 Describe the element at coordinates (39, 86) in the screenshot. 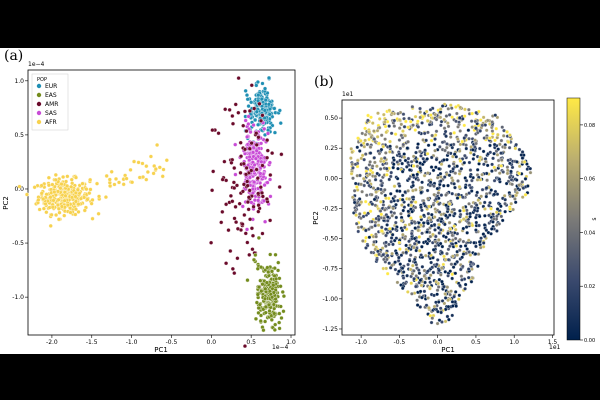

I see `legend-marker-eur` at that location.